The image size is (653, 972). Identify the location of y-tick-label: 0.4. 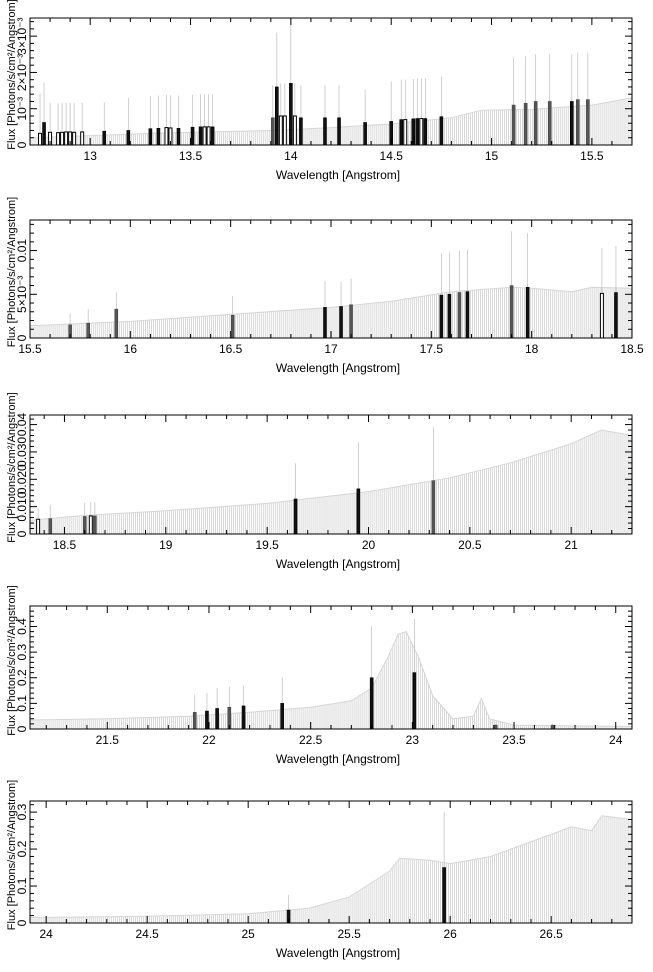
(22, 626).